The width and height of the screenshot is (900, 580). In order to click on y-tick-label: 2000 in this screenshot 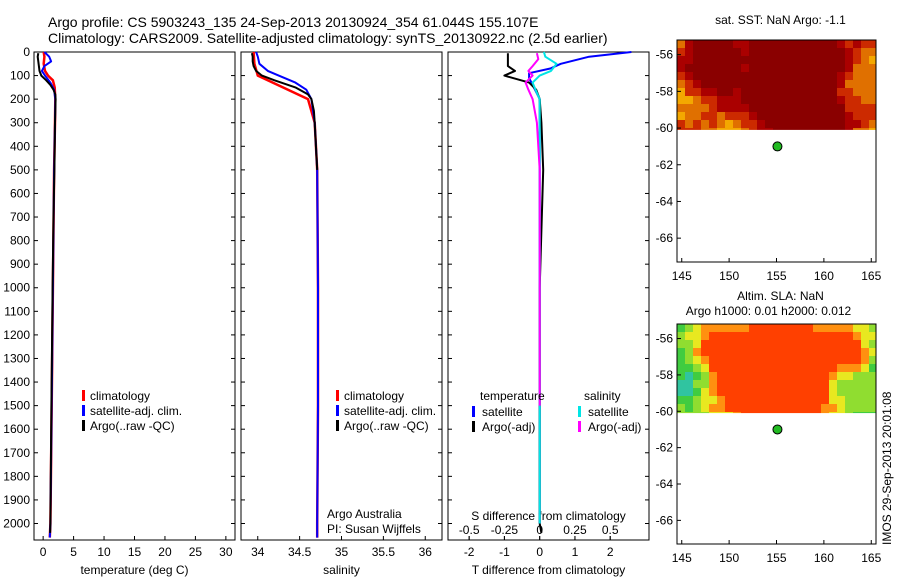, I will do `click(16, 523)`.